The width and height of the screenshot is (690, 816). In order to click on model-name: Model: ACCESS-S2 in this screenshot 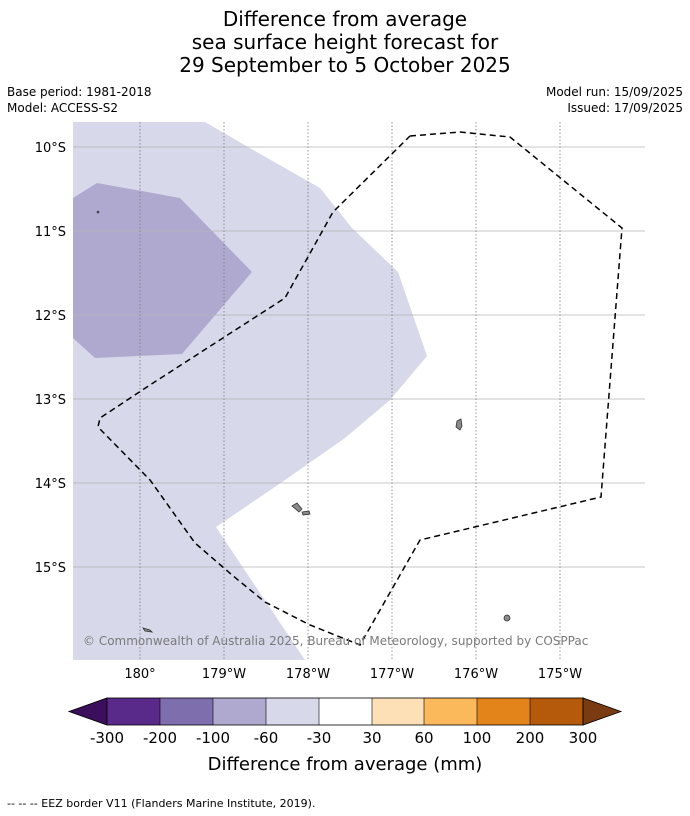, I will do `click(63, 108)`.